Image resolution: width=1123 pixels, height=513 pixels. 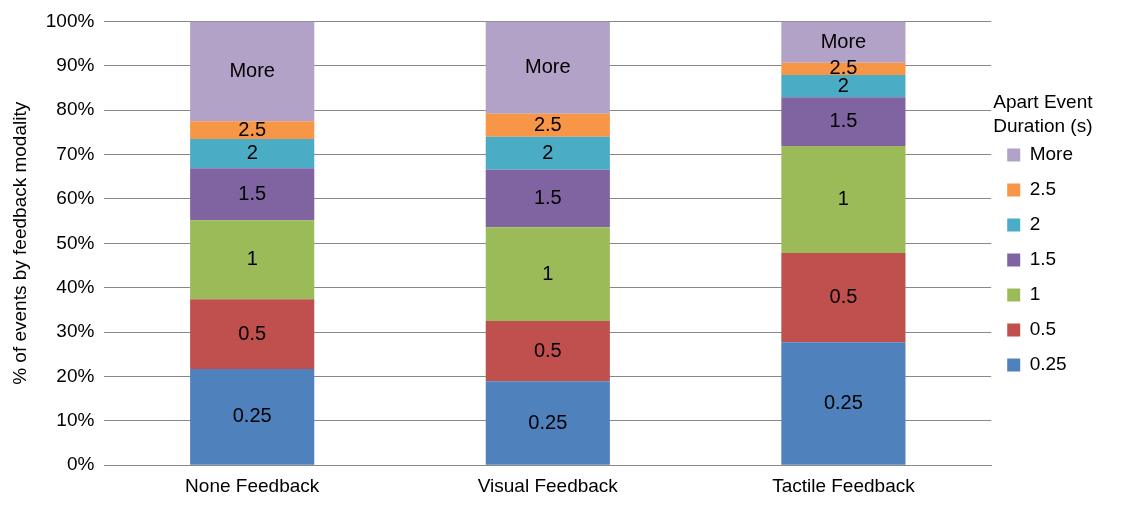 I want to click on y-tick-label: 70%, so click(x=75, y=153).